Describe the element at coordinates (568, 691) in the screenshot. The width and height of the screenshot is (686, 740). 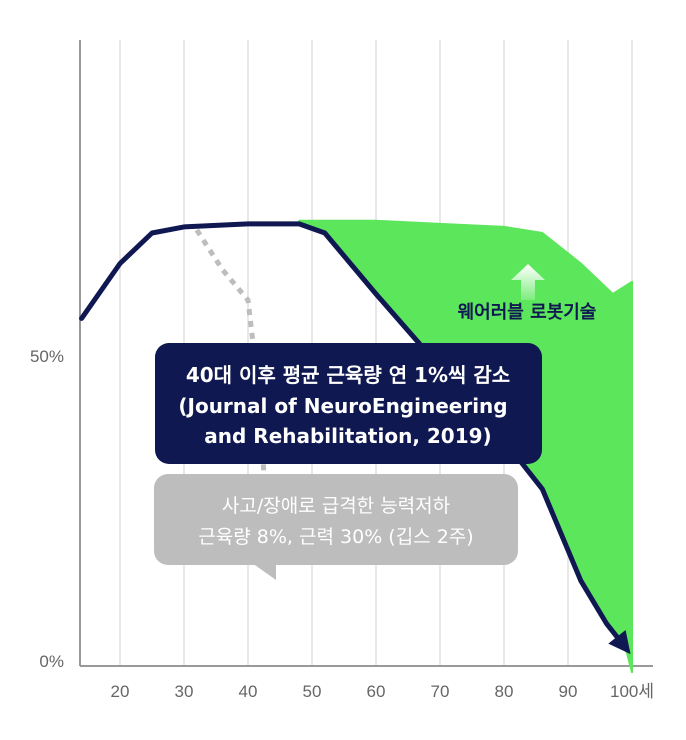
I see `x-tick-label: 90` at that location.